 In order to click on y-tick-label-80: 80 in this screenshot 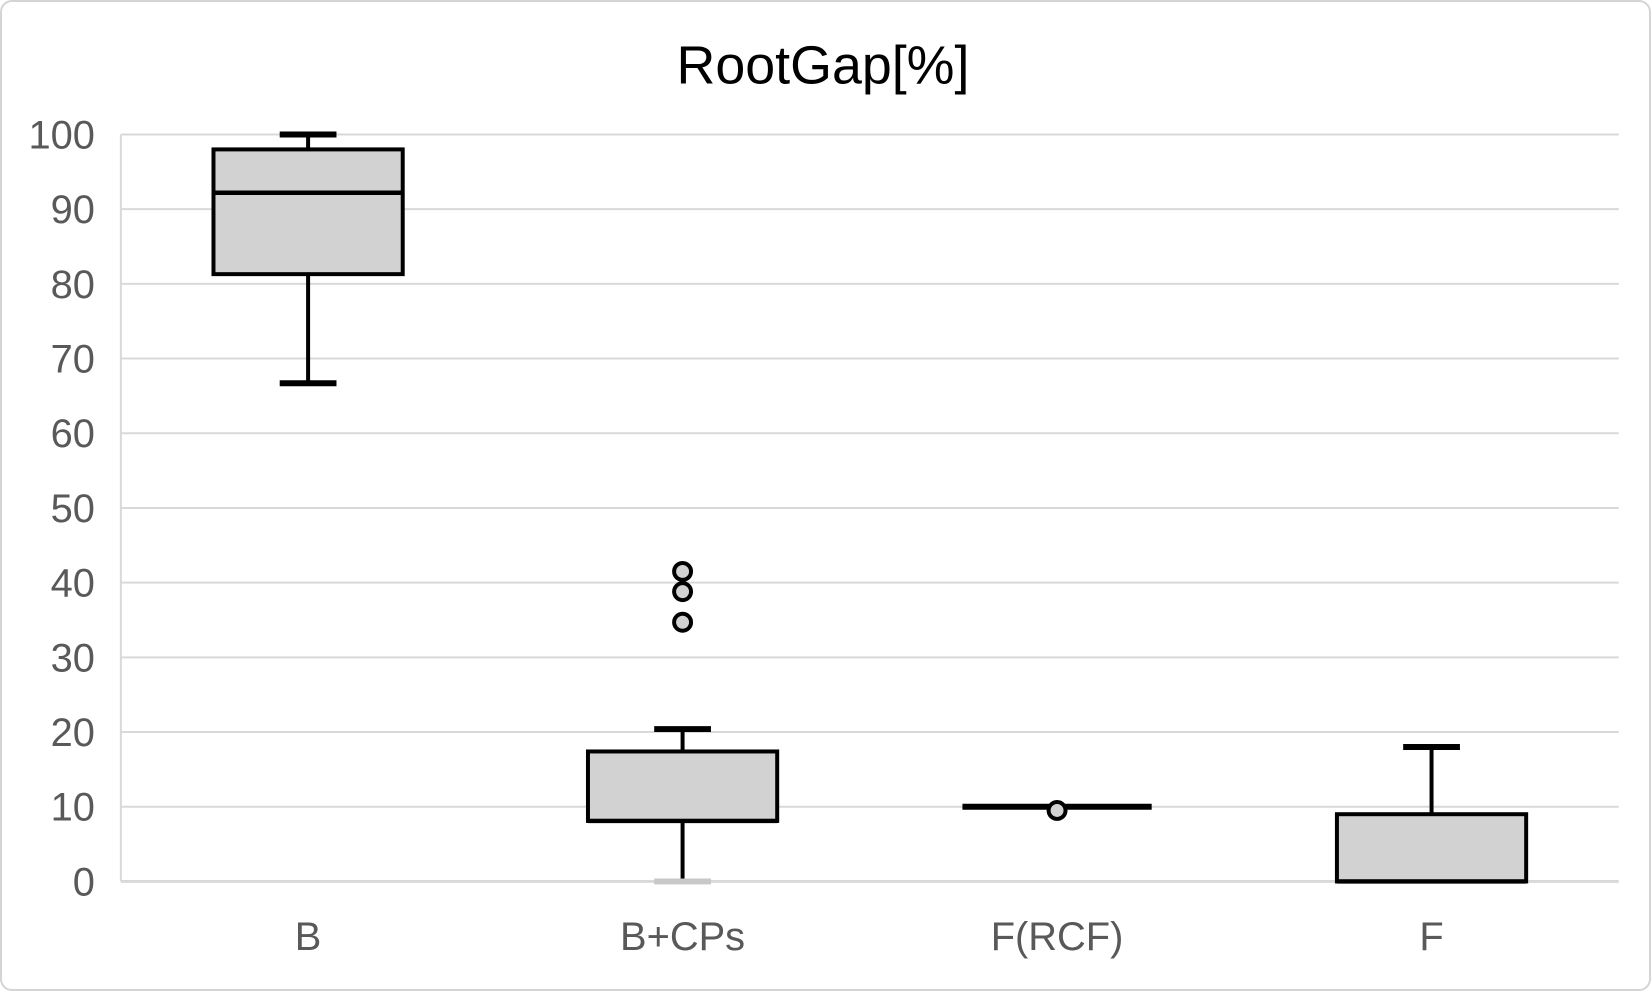, I will do `click(73, 285)`.